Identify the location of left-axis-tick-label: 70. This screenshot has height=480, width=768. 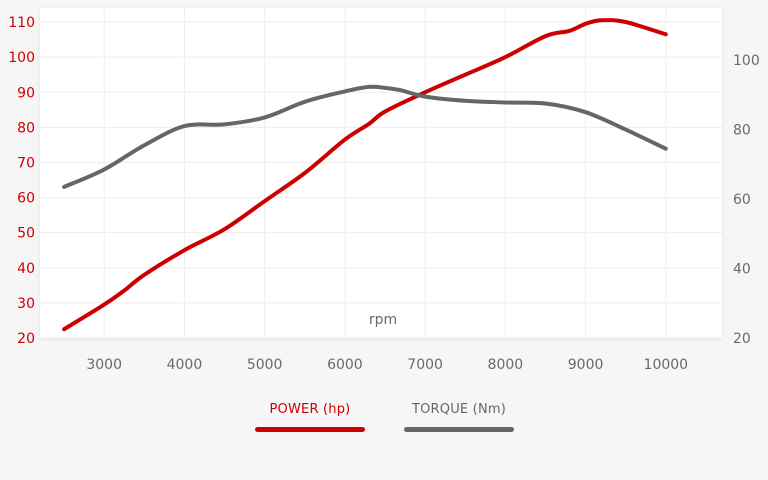
(26, 163).